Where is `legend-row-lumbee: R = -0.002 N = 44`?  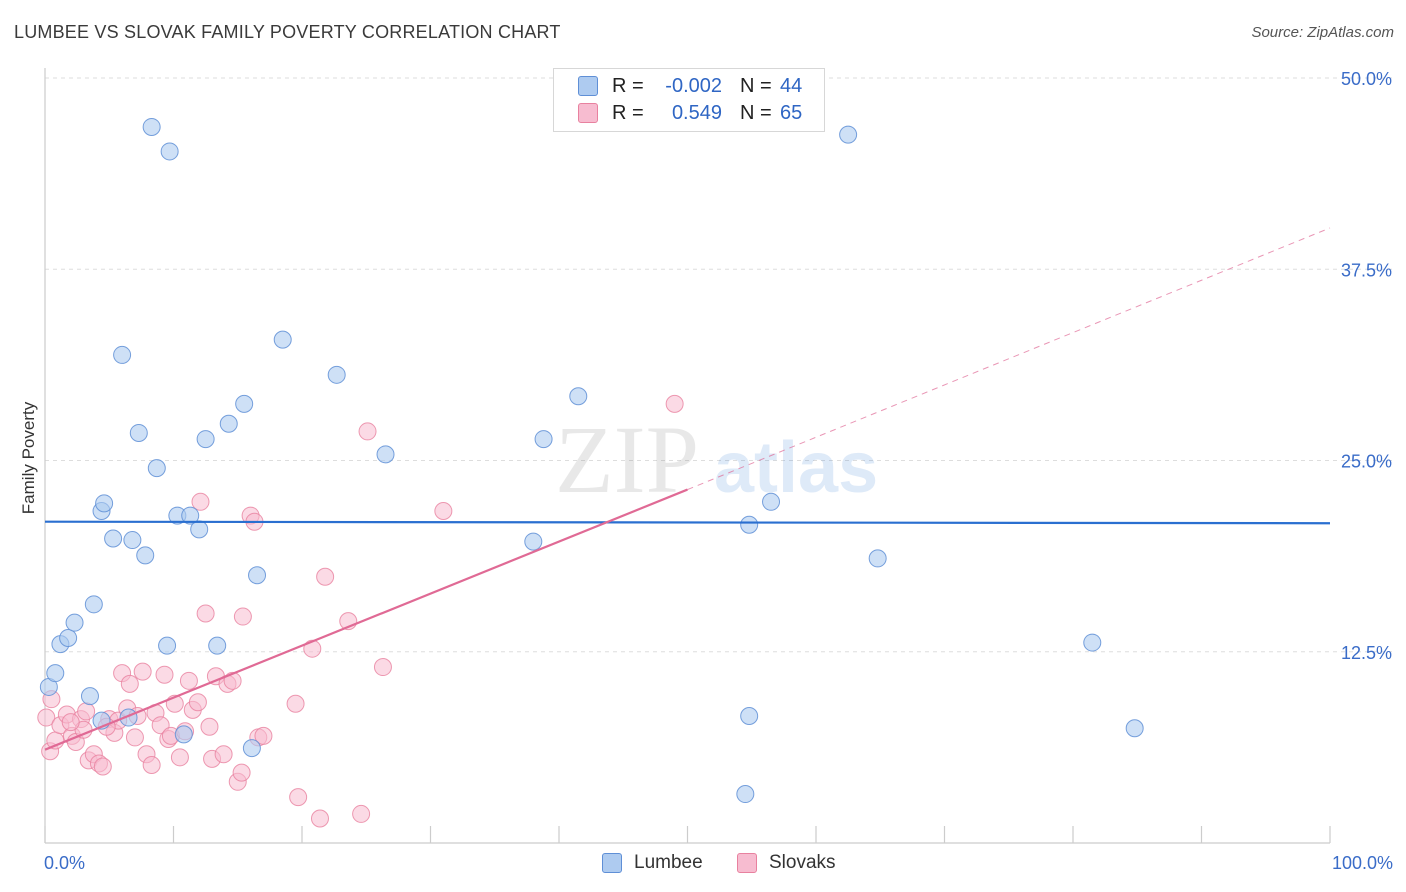 legend-row-lumbee: R = -0.002 N = 44 is located at coordinates (690, 86).